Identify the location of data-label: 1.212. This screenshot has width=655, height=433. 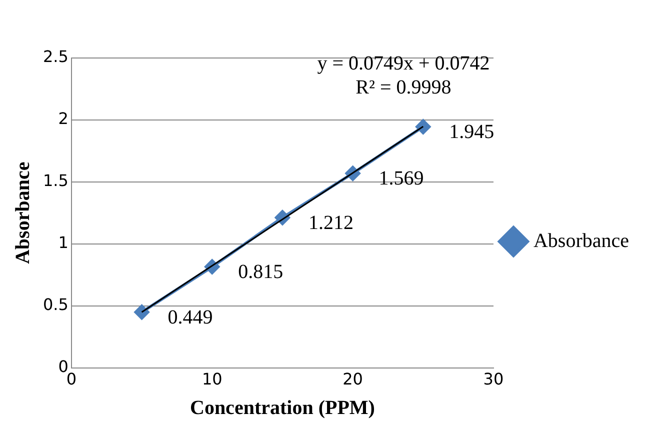
(331, 223).